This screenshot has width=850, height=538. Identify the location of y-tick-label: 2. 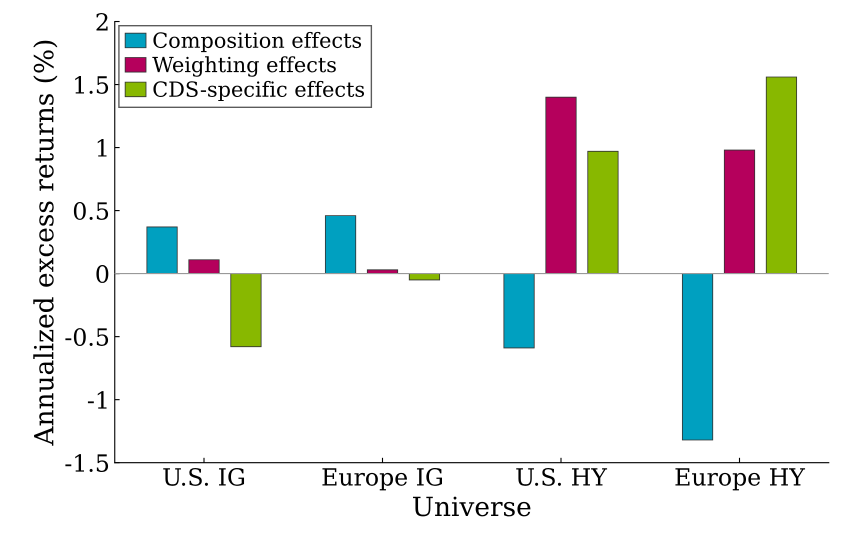
(102, 21).